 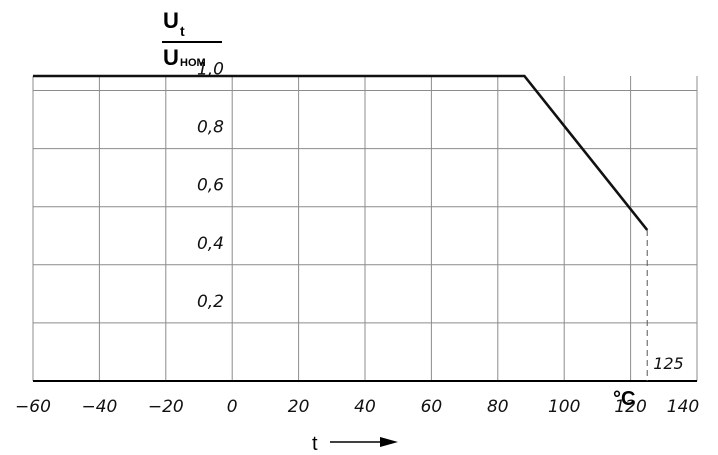 What do you see at coordinates (498, 407) in the screenshot?
I see `x-tick-label: 80` at bounding box center [498, 407].